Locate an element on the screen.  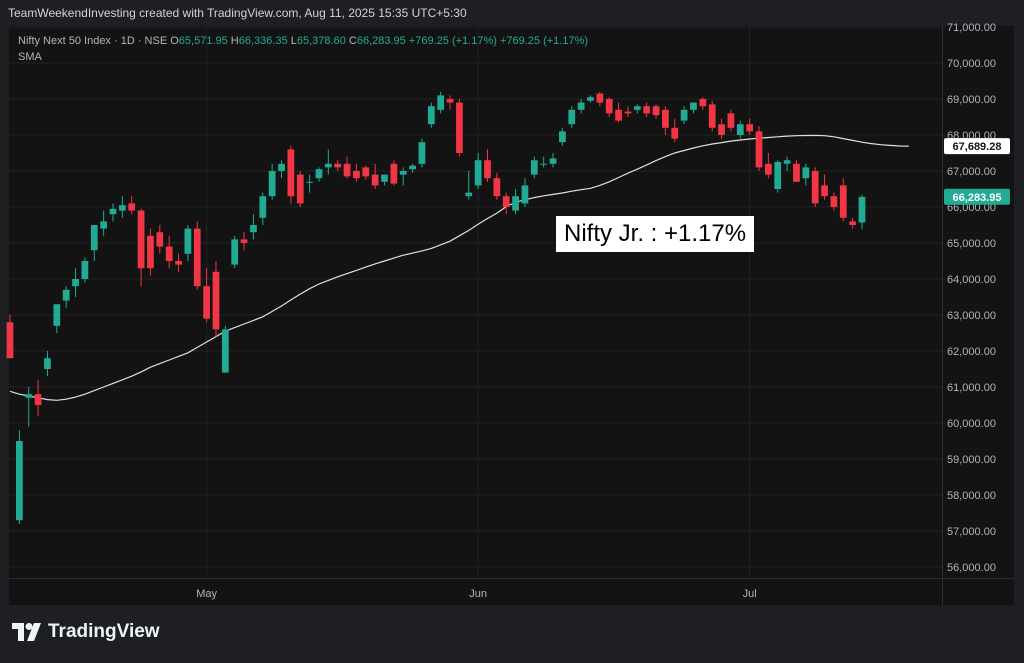
legend-sma-label: SMA is located at coordinates (30, 57).